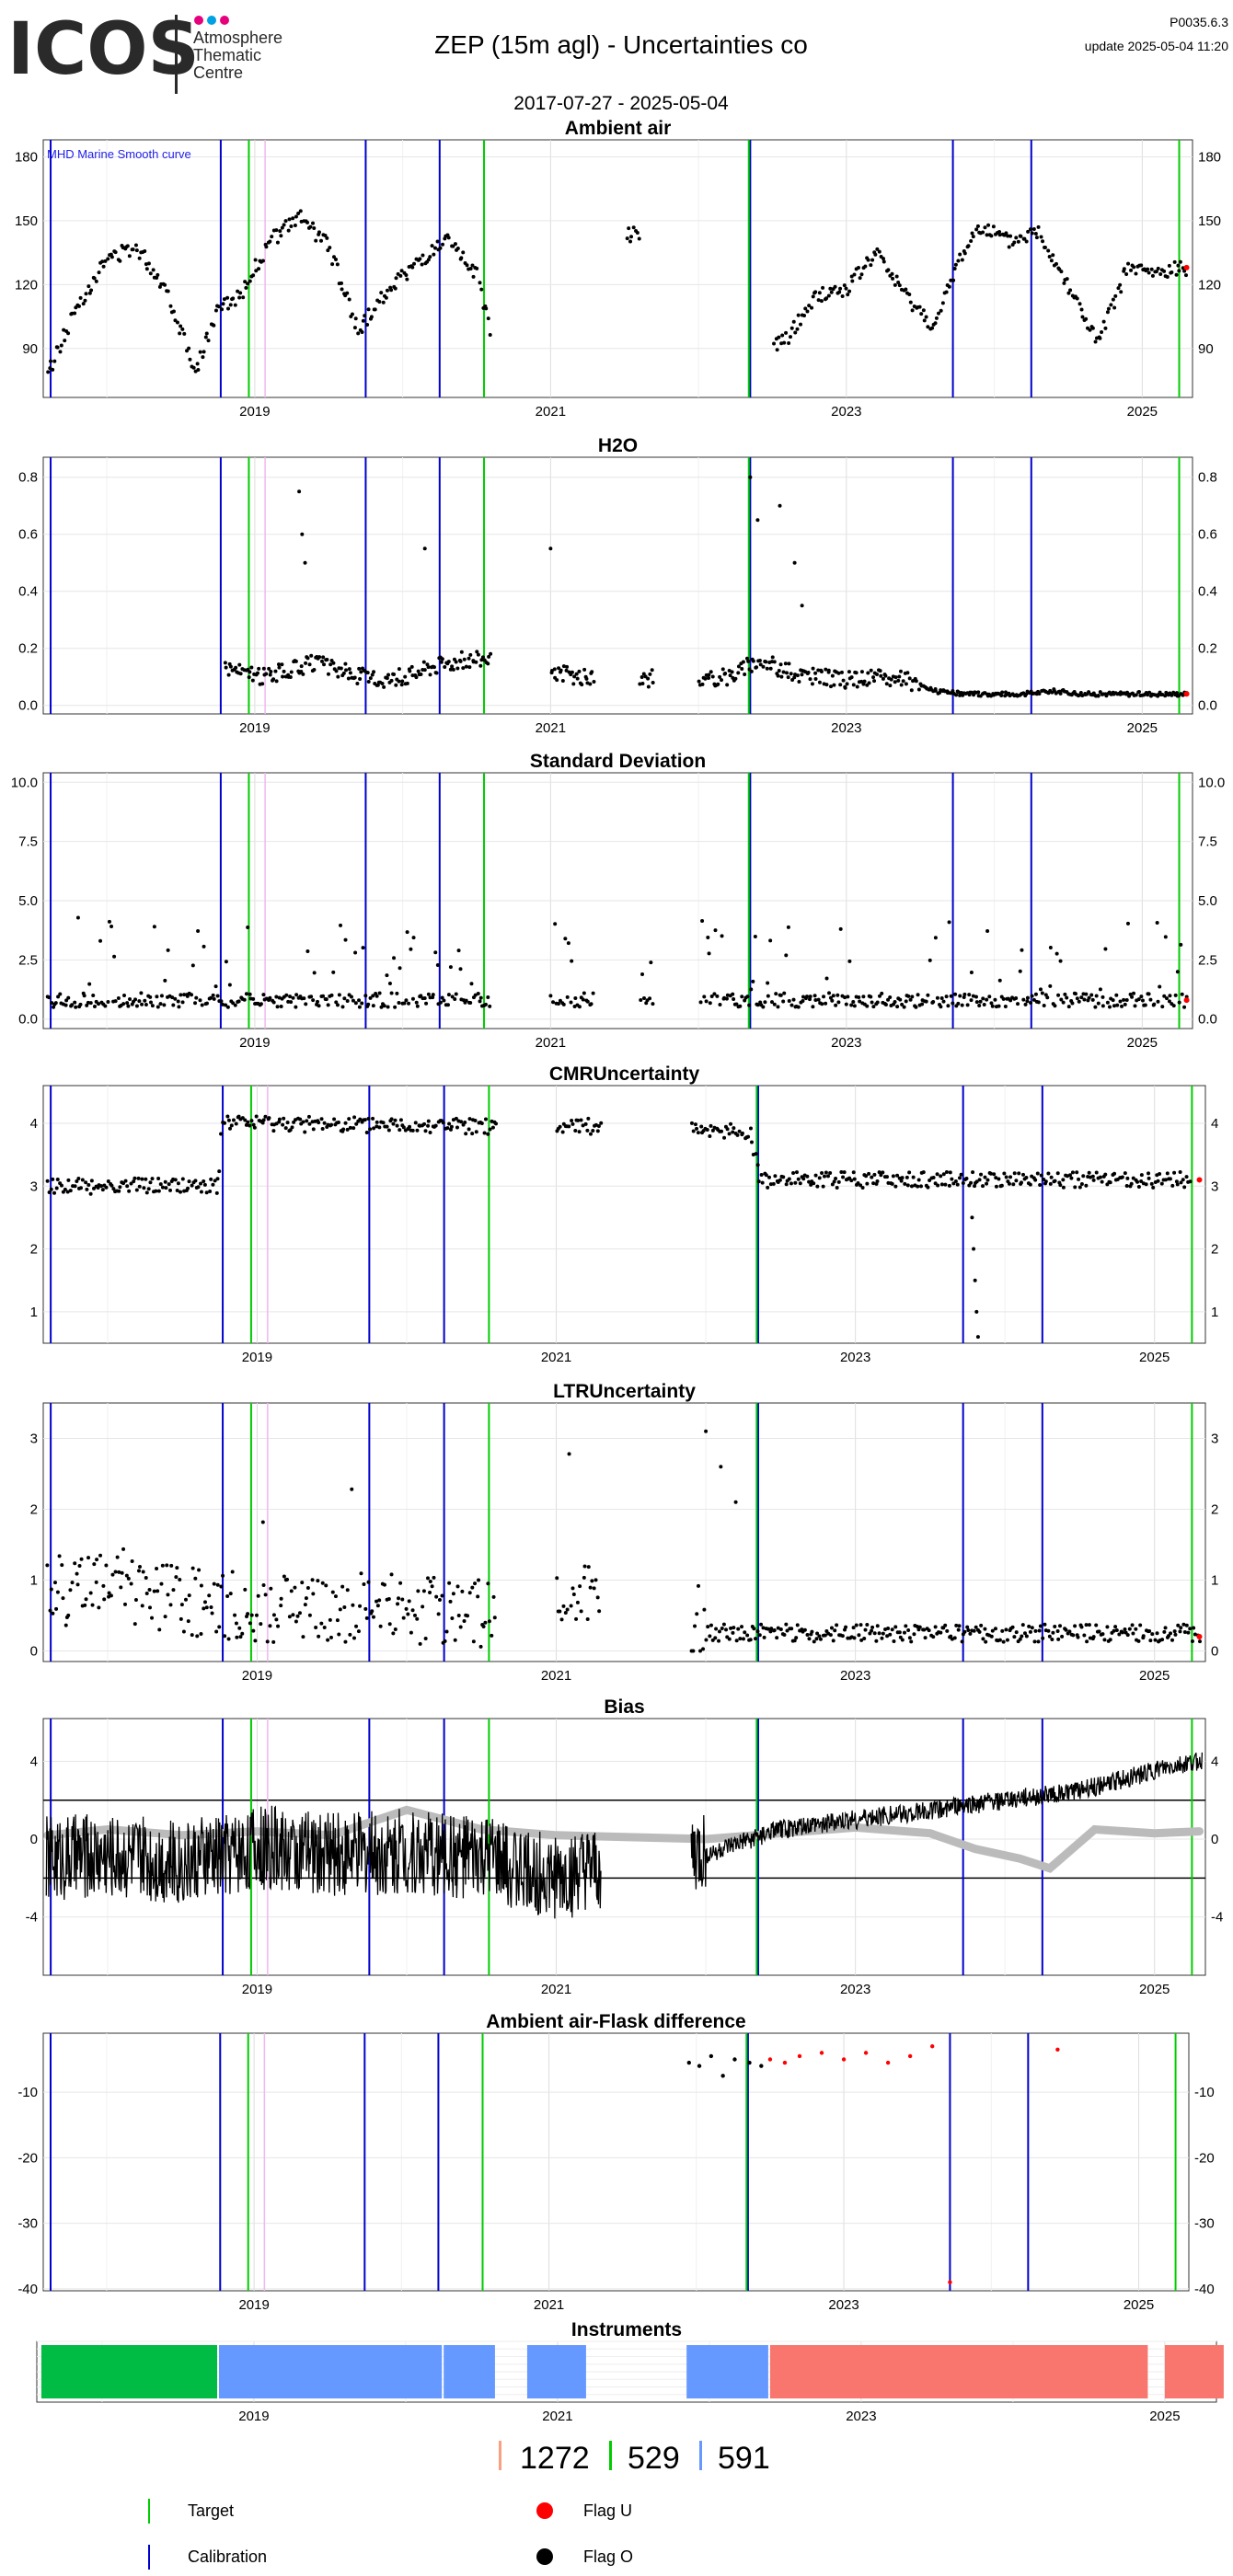 The width and height of the screenshot is (1233, 2576). What do you see at coordinates (28, 1020) in the screenshot?
I see `y-tick-label-left: 0.0` at bounding box center [28, 1020].